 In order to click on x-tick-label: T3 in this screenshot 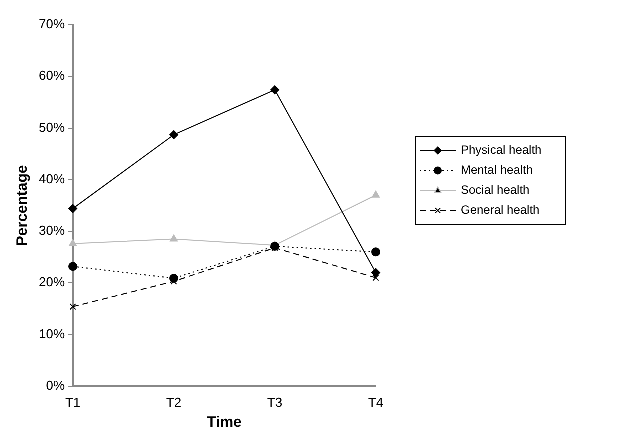, I will do `click(275, 402)`.